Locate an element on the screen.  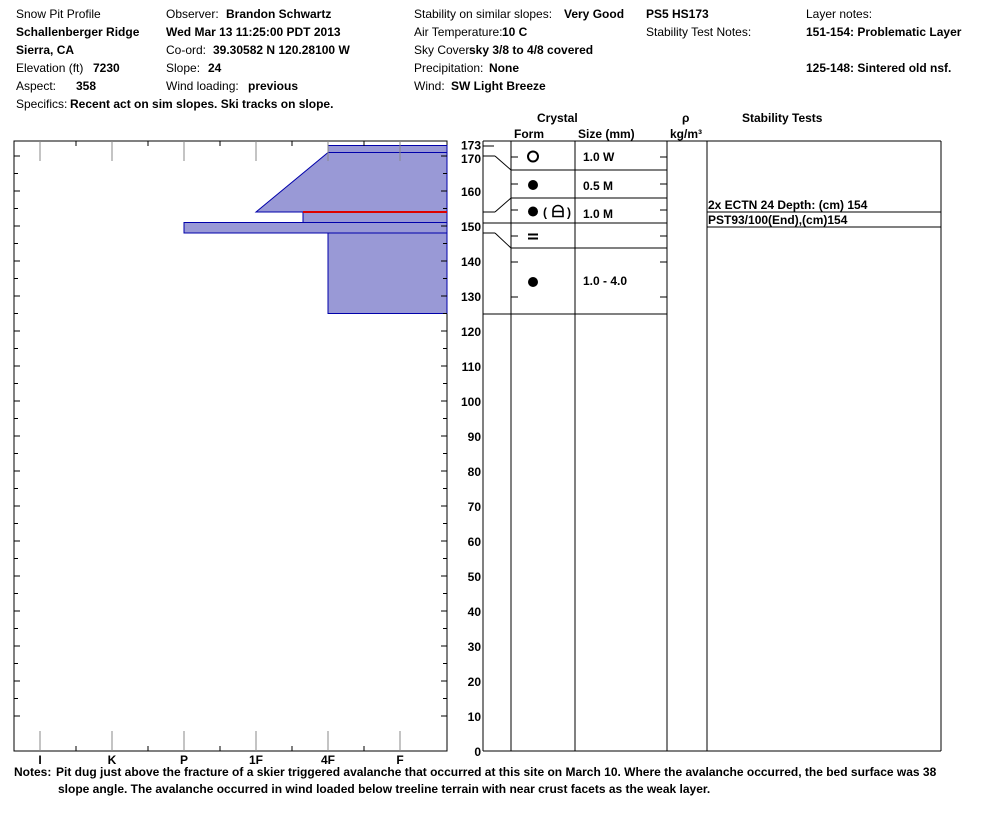
y-tick-label: 40 is located at coordinates (475, 612).